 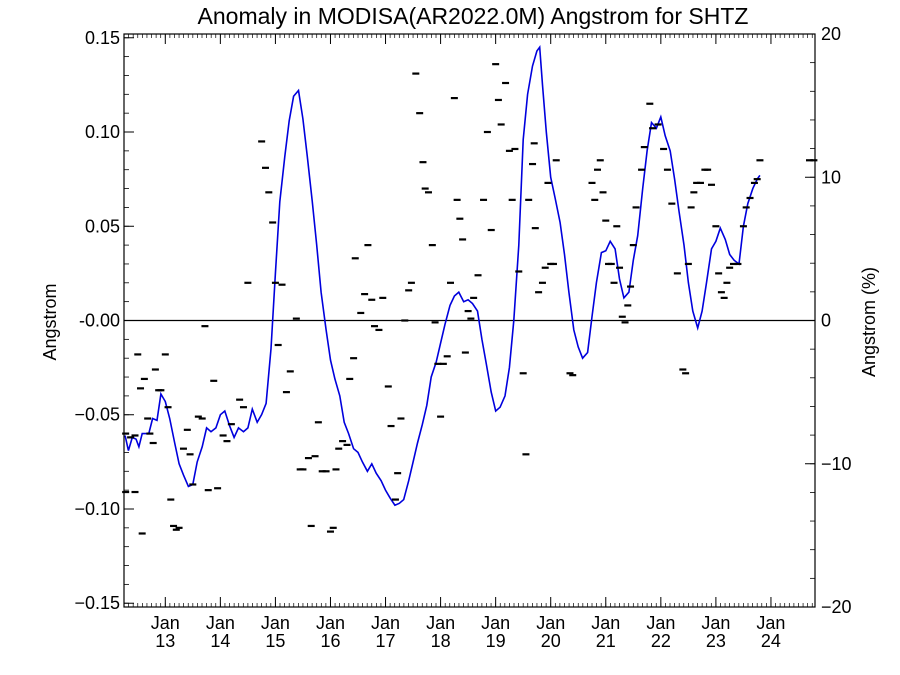 I want to click on y-right-tick-label: 10, so click(x=831, y=177).